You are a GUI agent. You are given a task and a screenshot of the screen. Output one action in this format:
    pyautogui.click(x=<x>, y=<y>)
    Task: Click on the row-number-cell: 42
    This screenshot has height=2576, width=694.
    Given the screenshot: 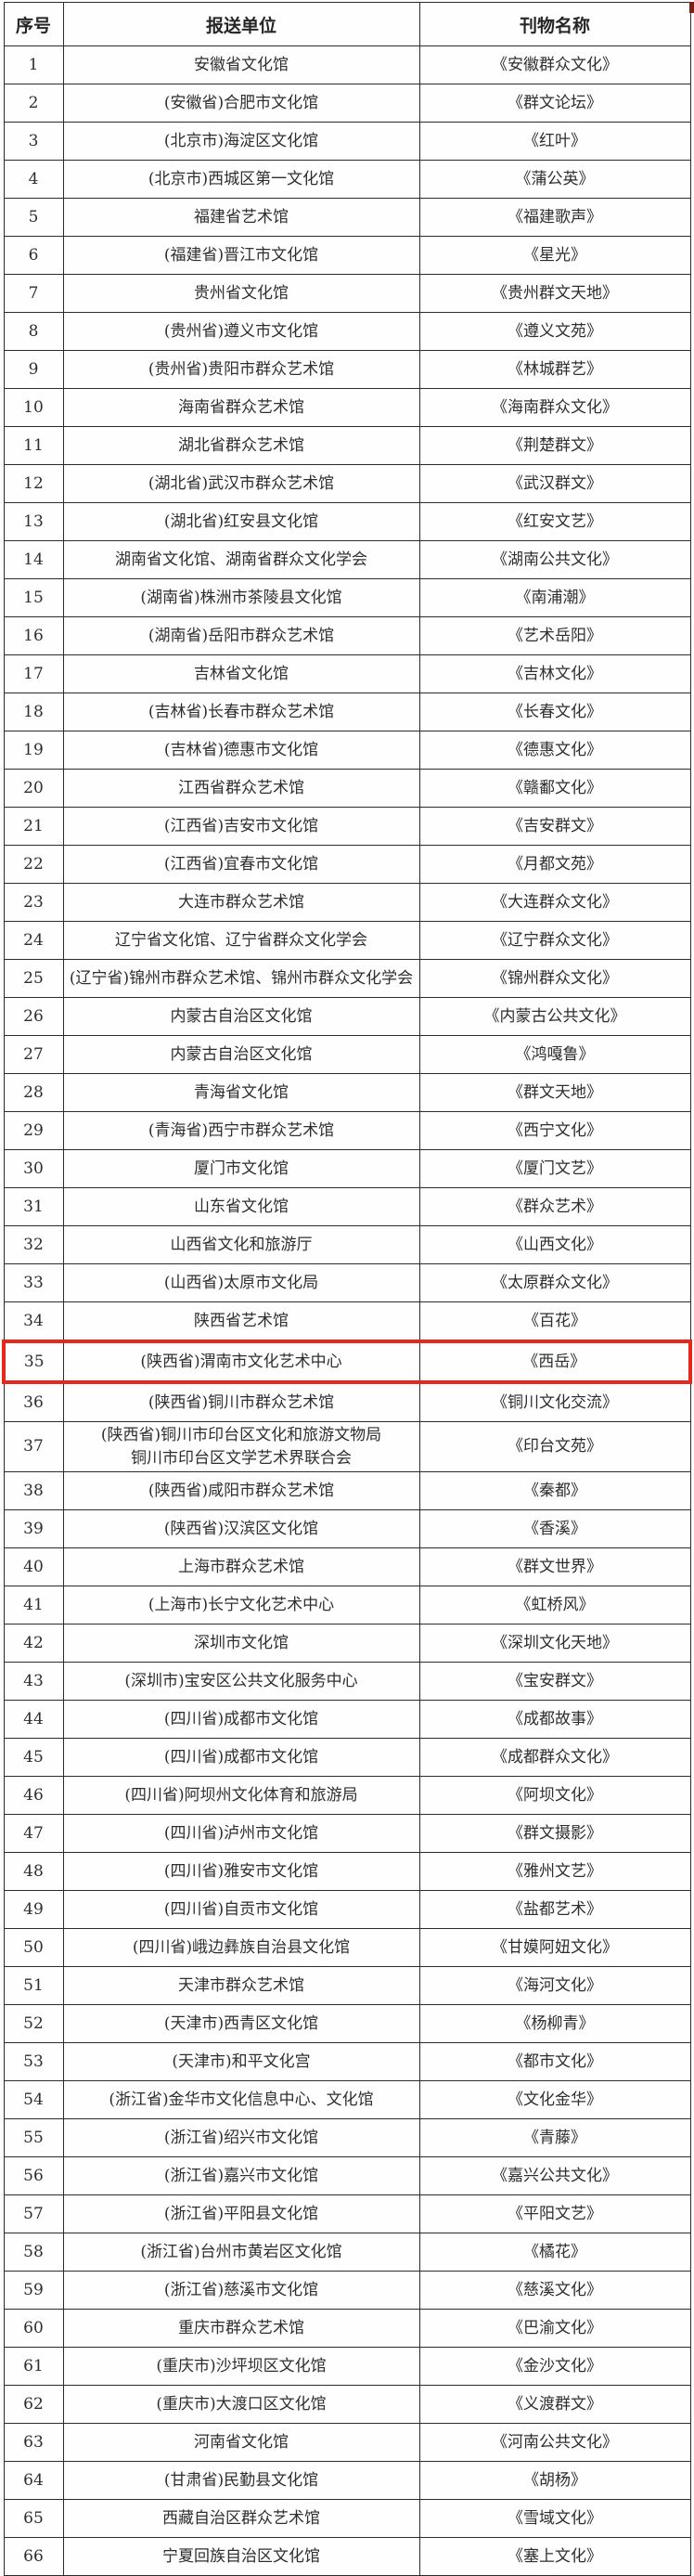 What is the action you would take?
    pyautogui.click(x=33, y=1643)
    